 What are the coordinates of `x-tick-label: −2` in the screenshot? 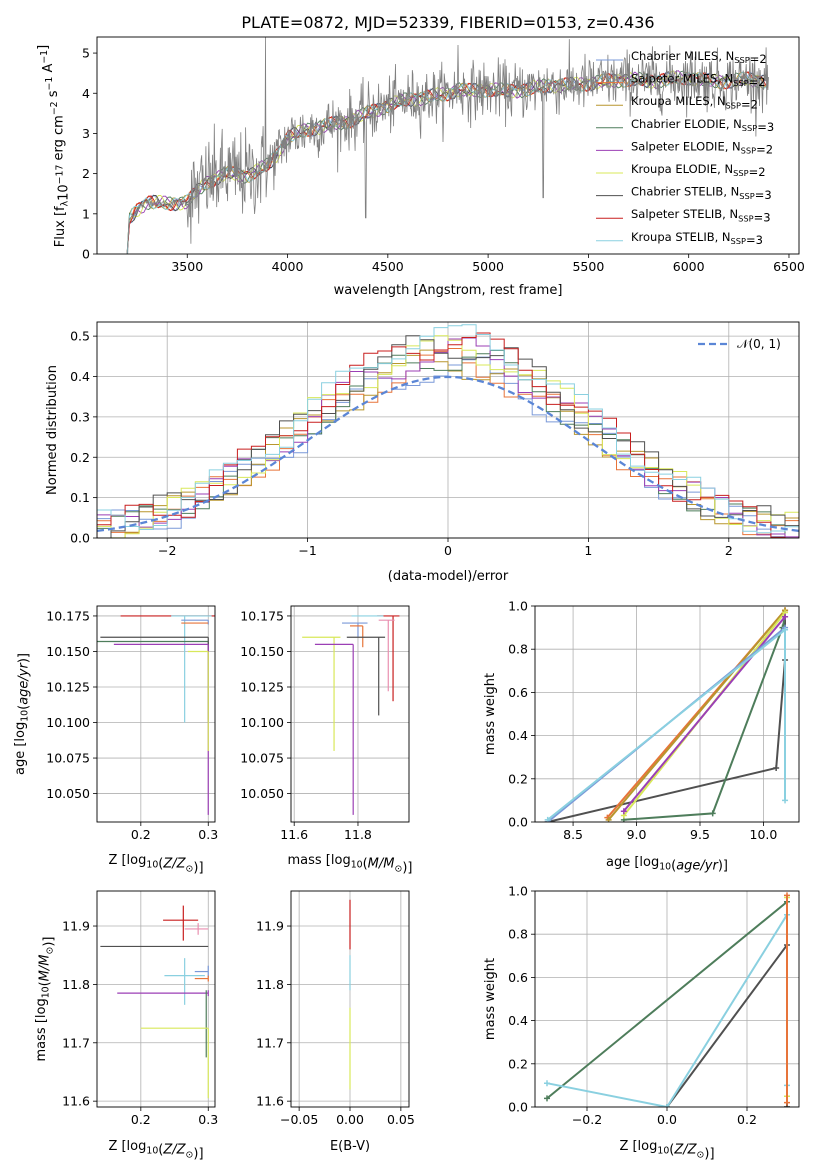 It's located at (167, 550).